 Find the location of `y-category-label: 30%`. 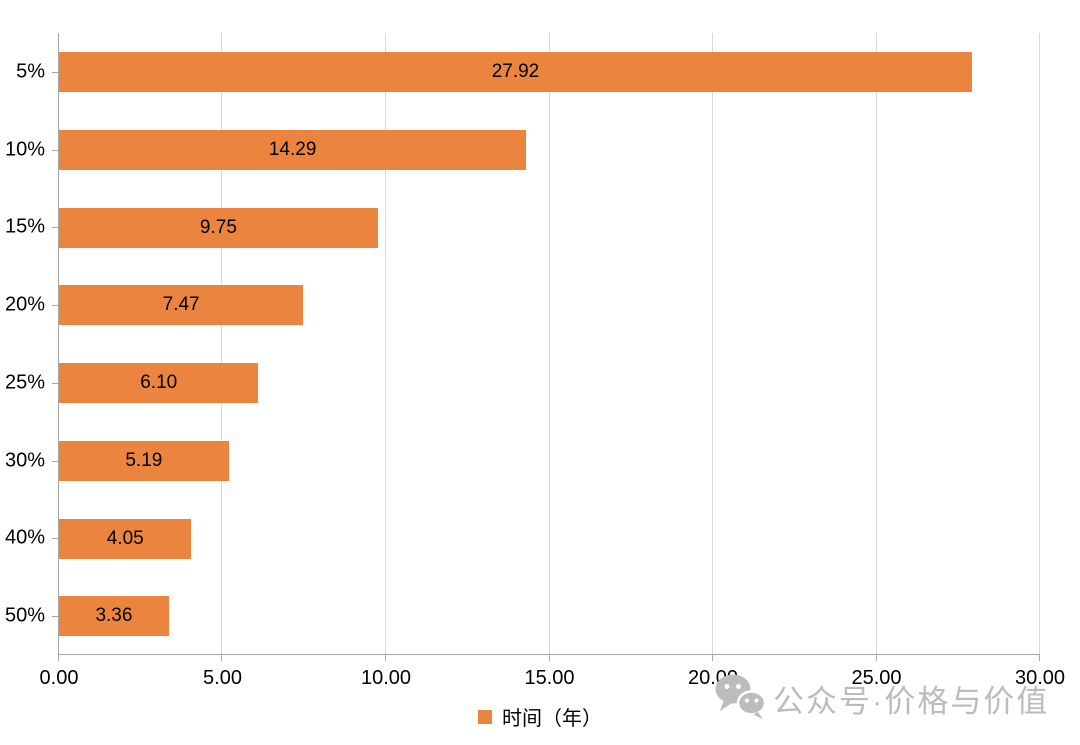

y-category-label: 30% is located at coordinates (24, 460).